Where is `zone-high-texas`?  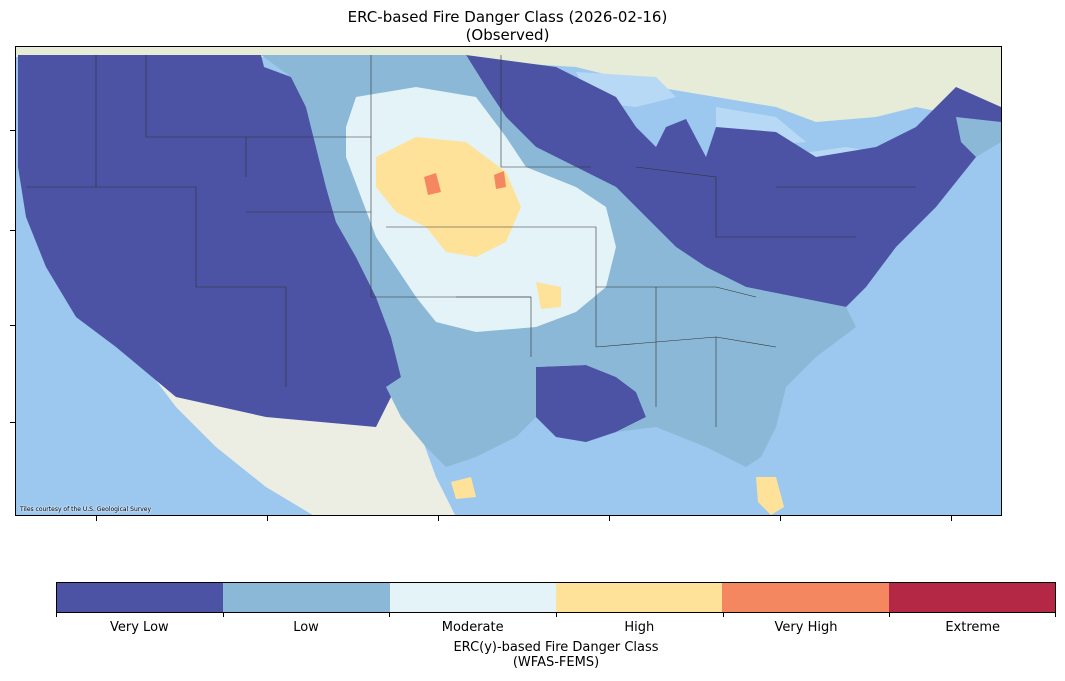
zone-high-texas is located at coordinates (463, 488).